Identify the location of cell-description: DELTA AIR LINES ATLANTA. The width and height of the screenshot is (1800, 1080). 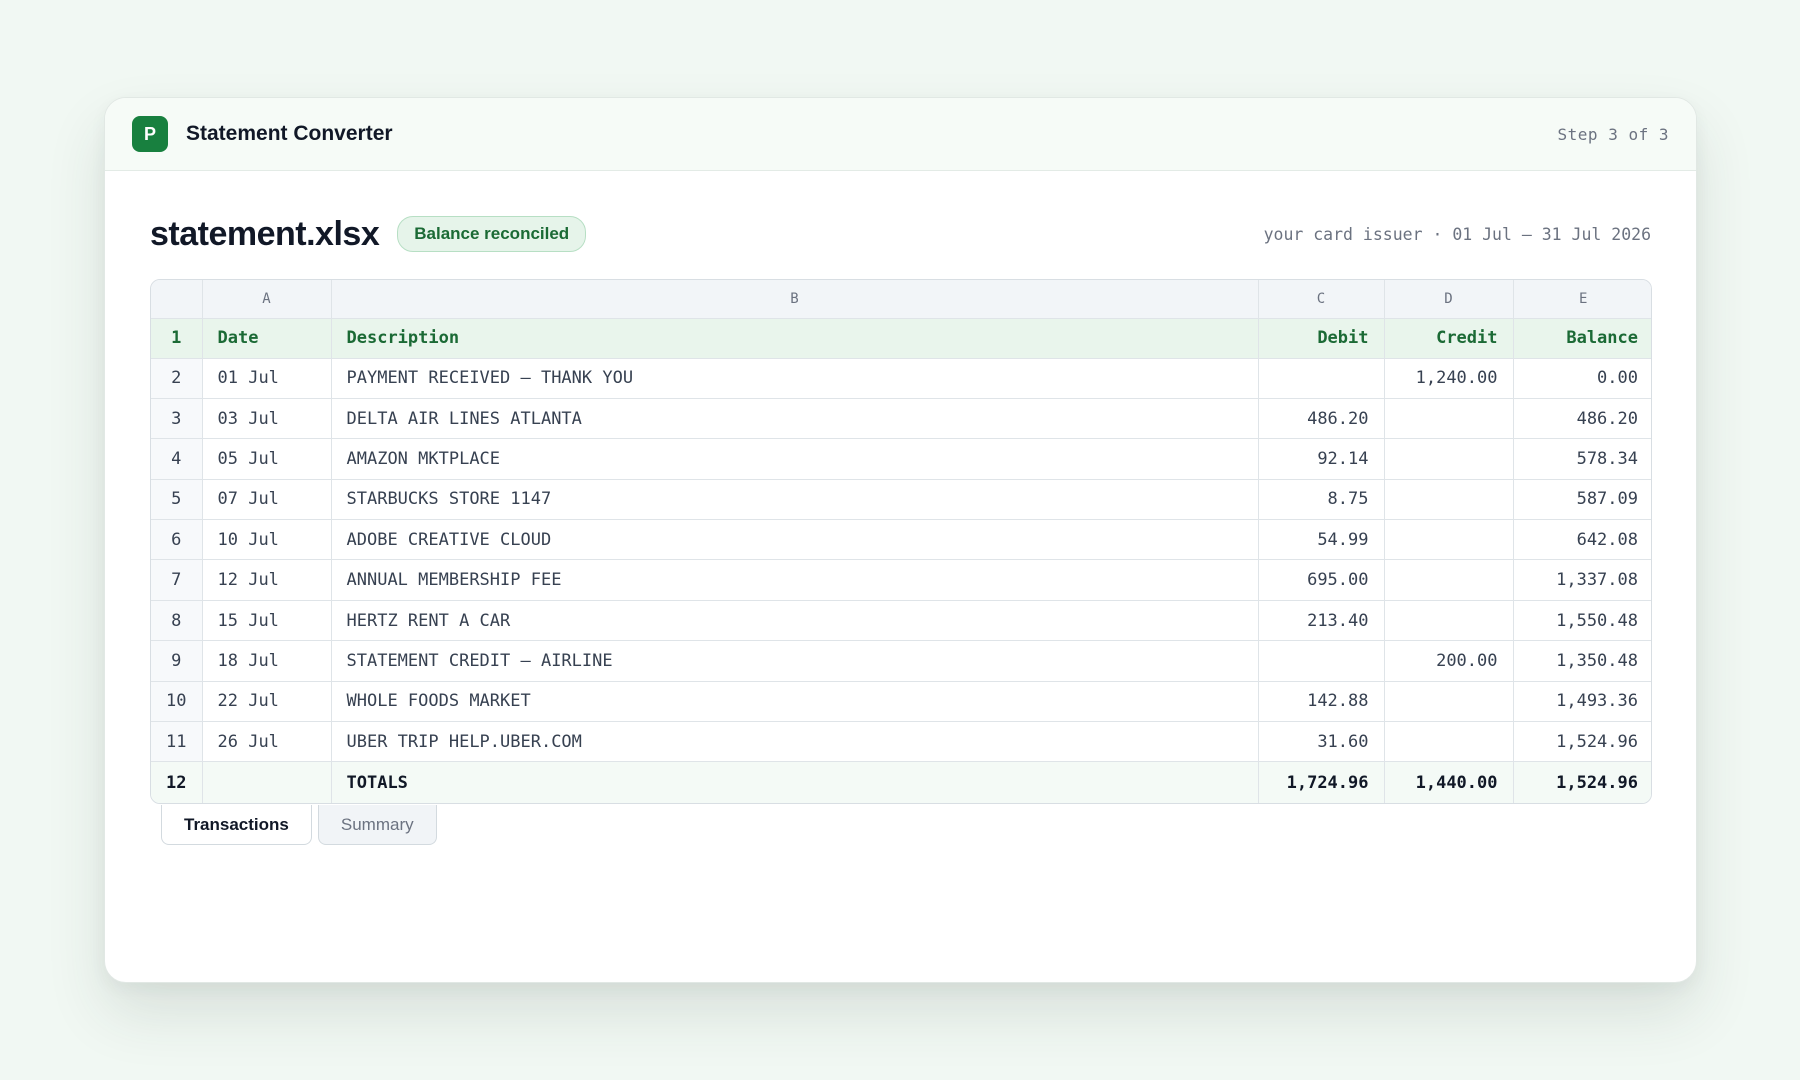
(795, 419).